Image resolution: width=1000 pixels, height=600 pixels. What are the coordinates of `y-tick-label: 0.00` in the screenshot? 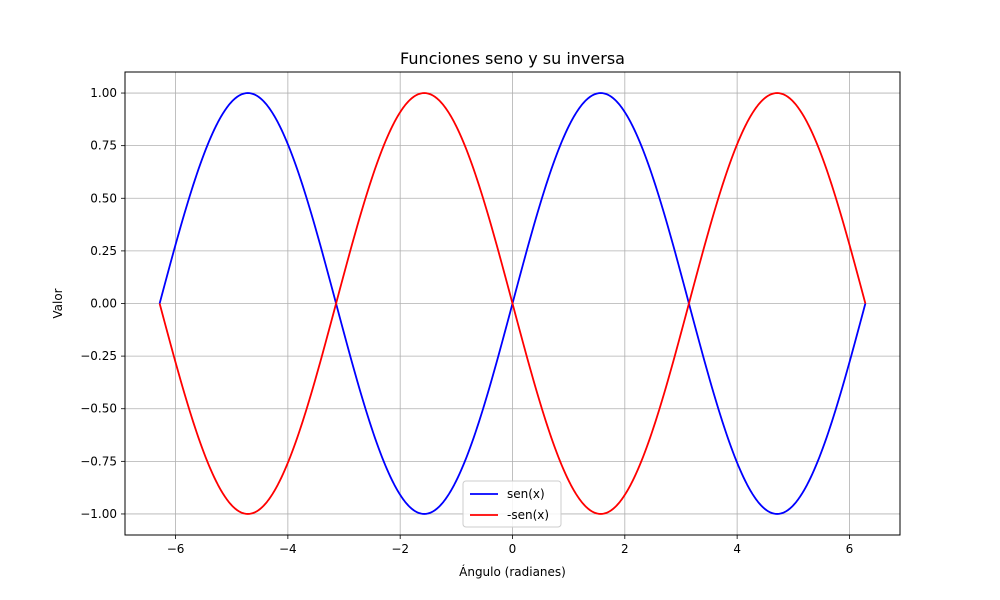 It's located at (103, 304).